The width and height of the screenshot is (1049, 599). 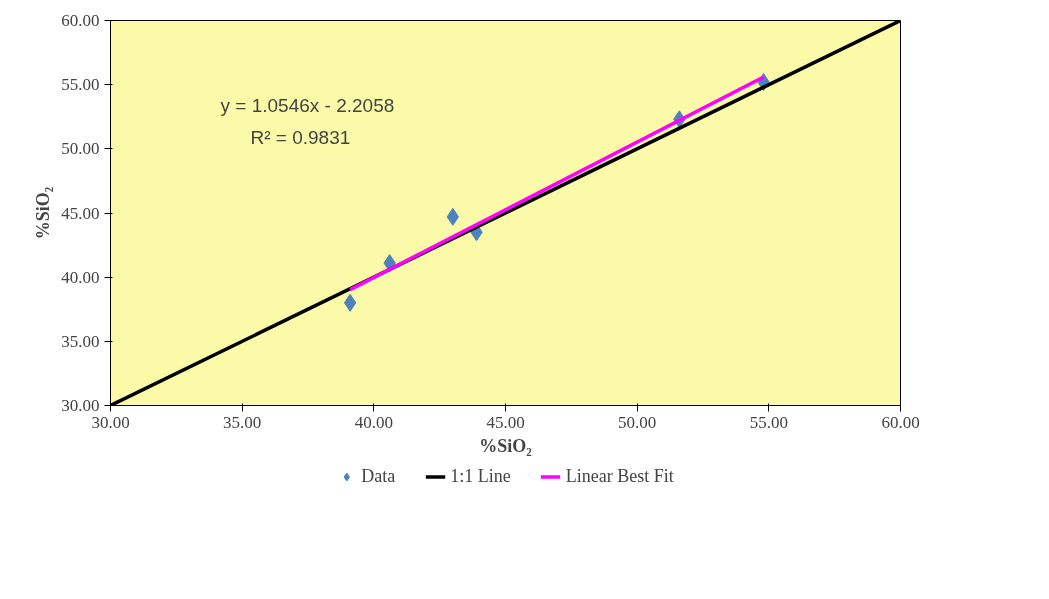 What do you see at coordinates (80, 341) in the screenshot?
I see `y-tick-label: 35.00` at bounding box center [80, 341].